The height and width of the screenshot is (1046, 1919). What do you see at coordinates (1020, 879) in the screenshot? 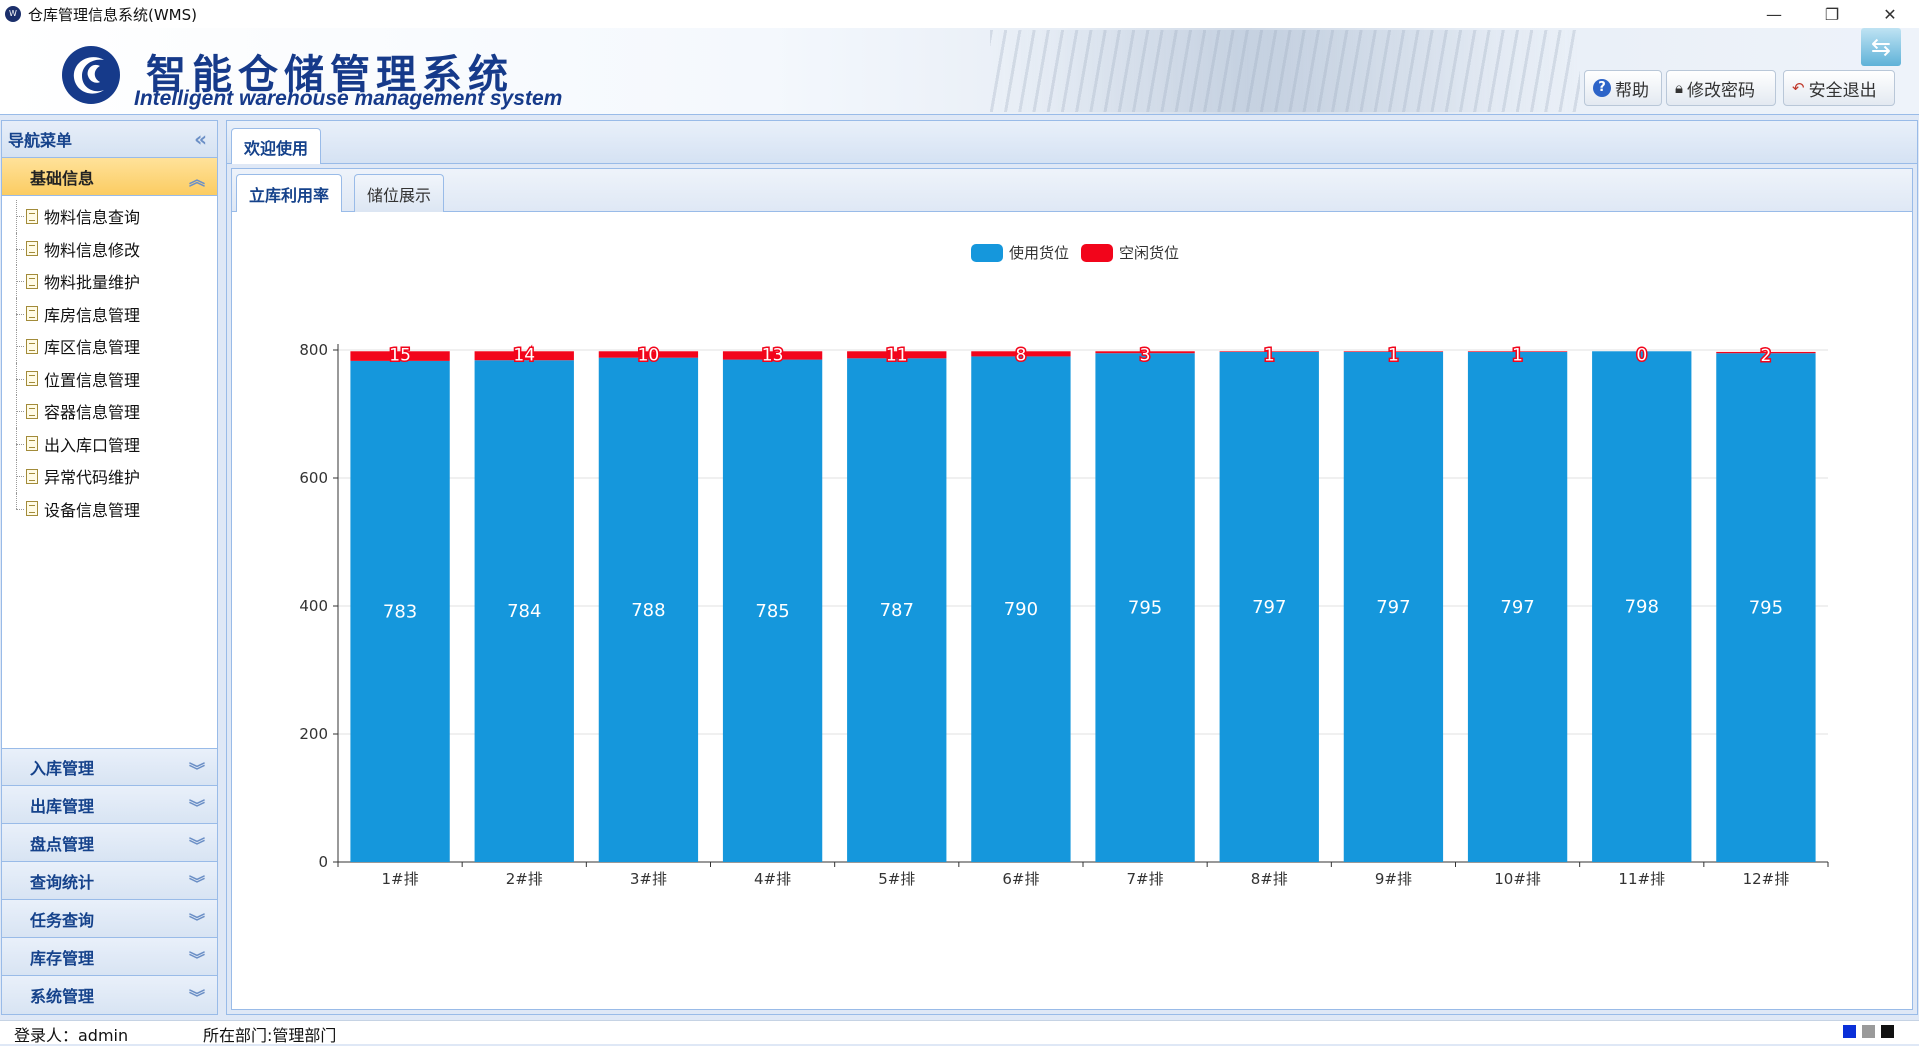
I see `x-tick-label: 6#排` at bounding box center [1020, 879].